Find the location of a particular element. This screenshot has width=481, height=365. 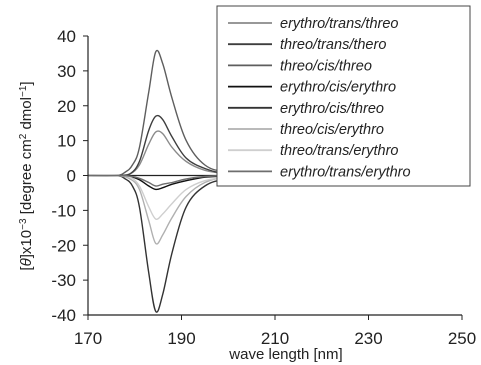

y-tick-label: -30 is located at coordinates (63, 280).